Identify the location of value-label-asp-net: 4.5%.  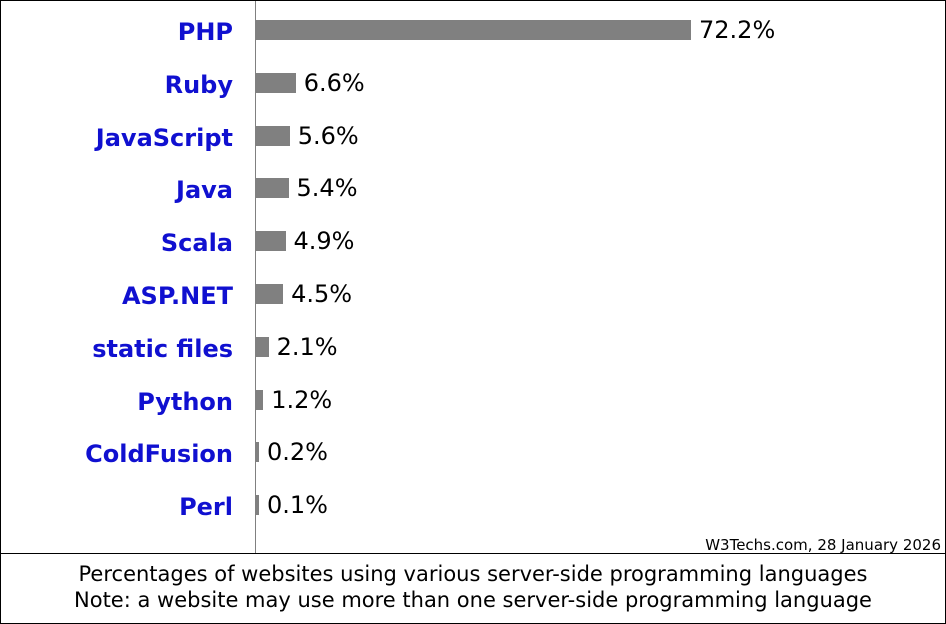
(322, 294).